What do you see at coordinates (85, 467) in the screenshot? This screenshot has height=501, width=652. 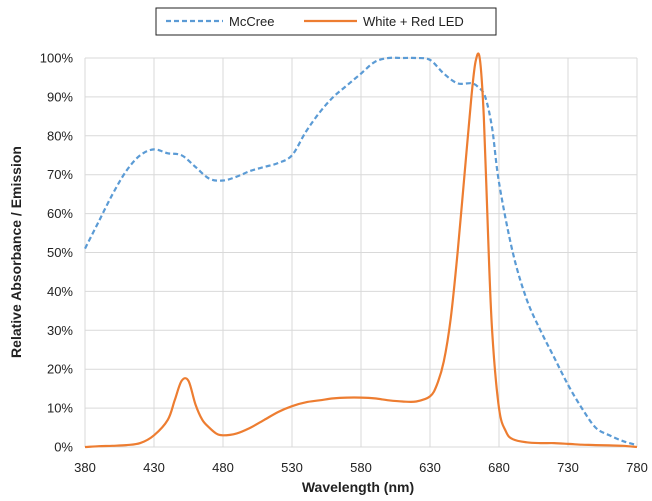 I see `x-tick-label: 380` at bounding box center [85, 467].